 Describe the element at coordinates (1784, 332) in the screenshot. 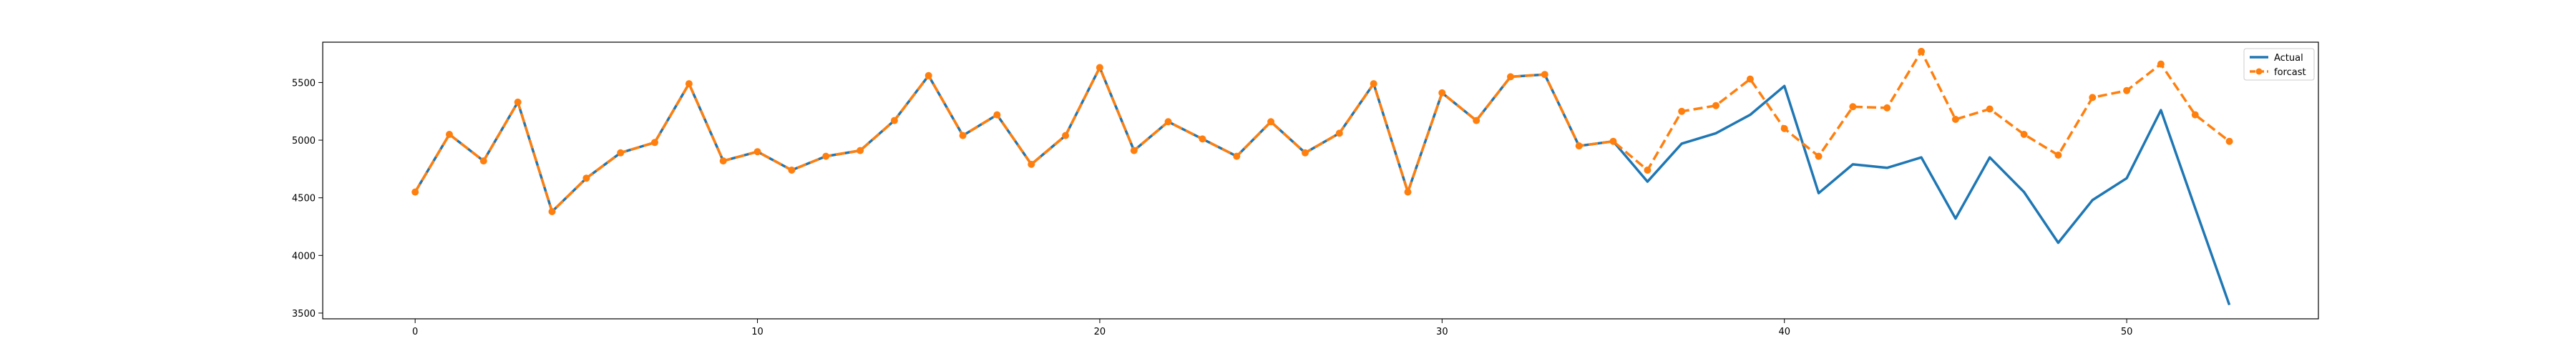

I see `x-tick-label: 40` at that location.